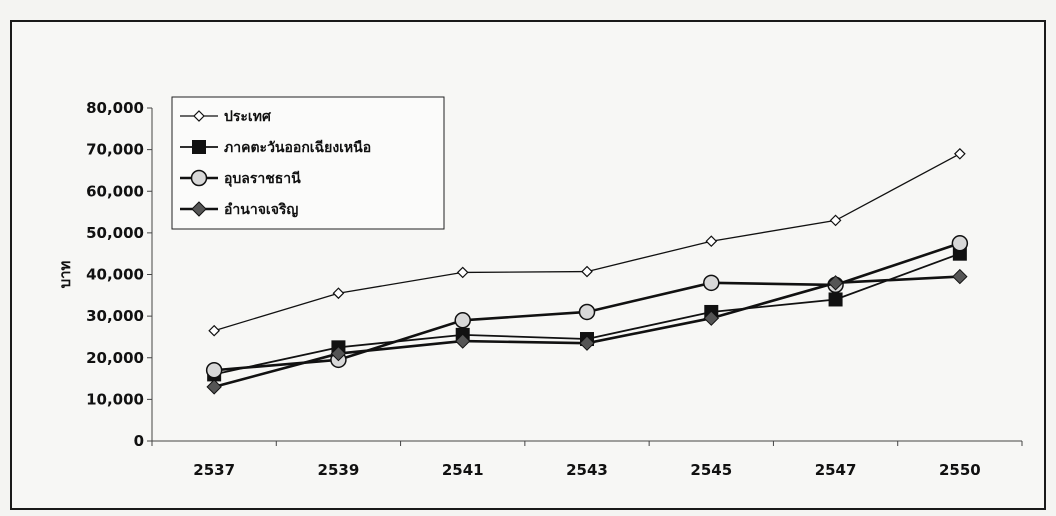 This screenshot has width=1056, height=516. Describe the element at coordinates (463, 470) in the screenshot. I see `x-tick-label: 2541` at that location.